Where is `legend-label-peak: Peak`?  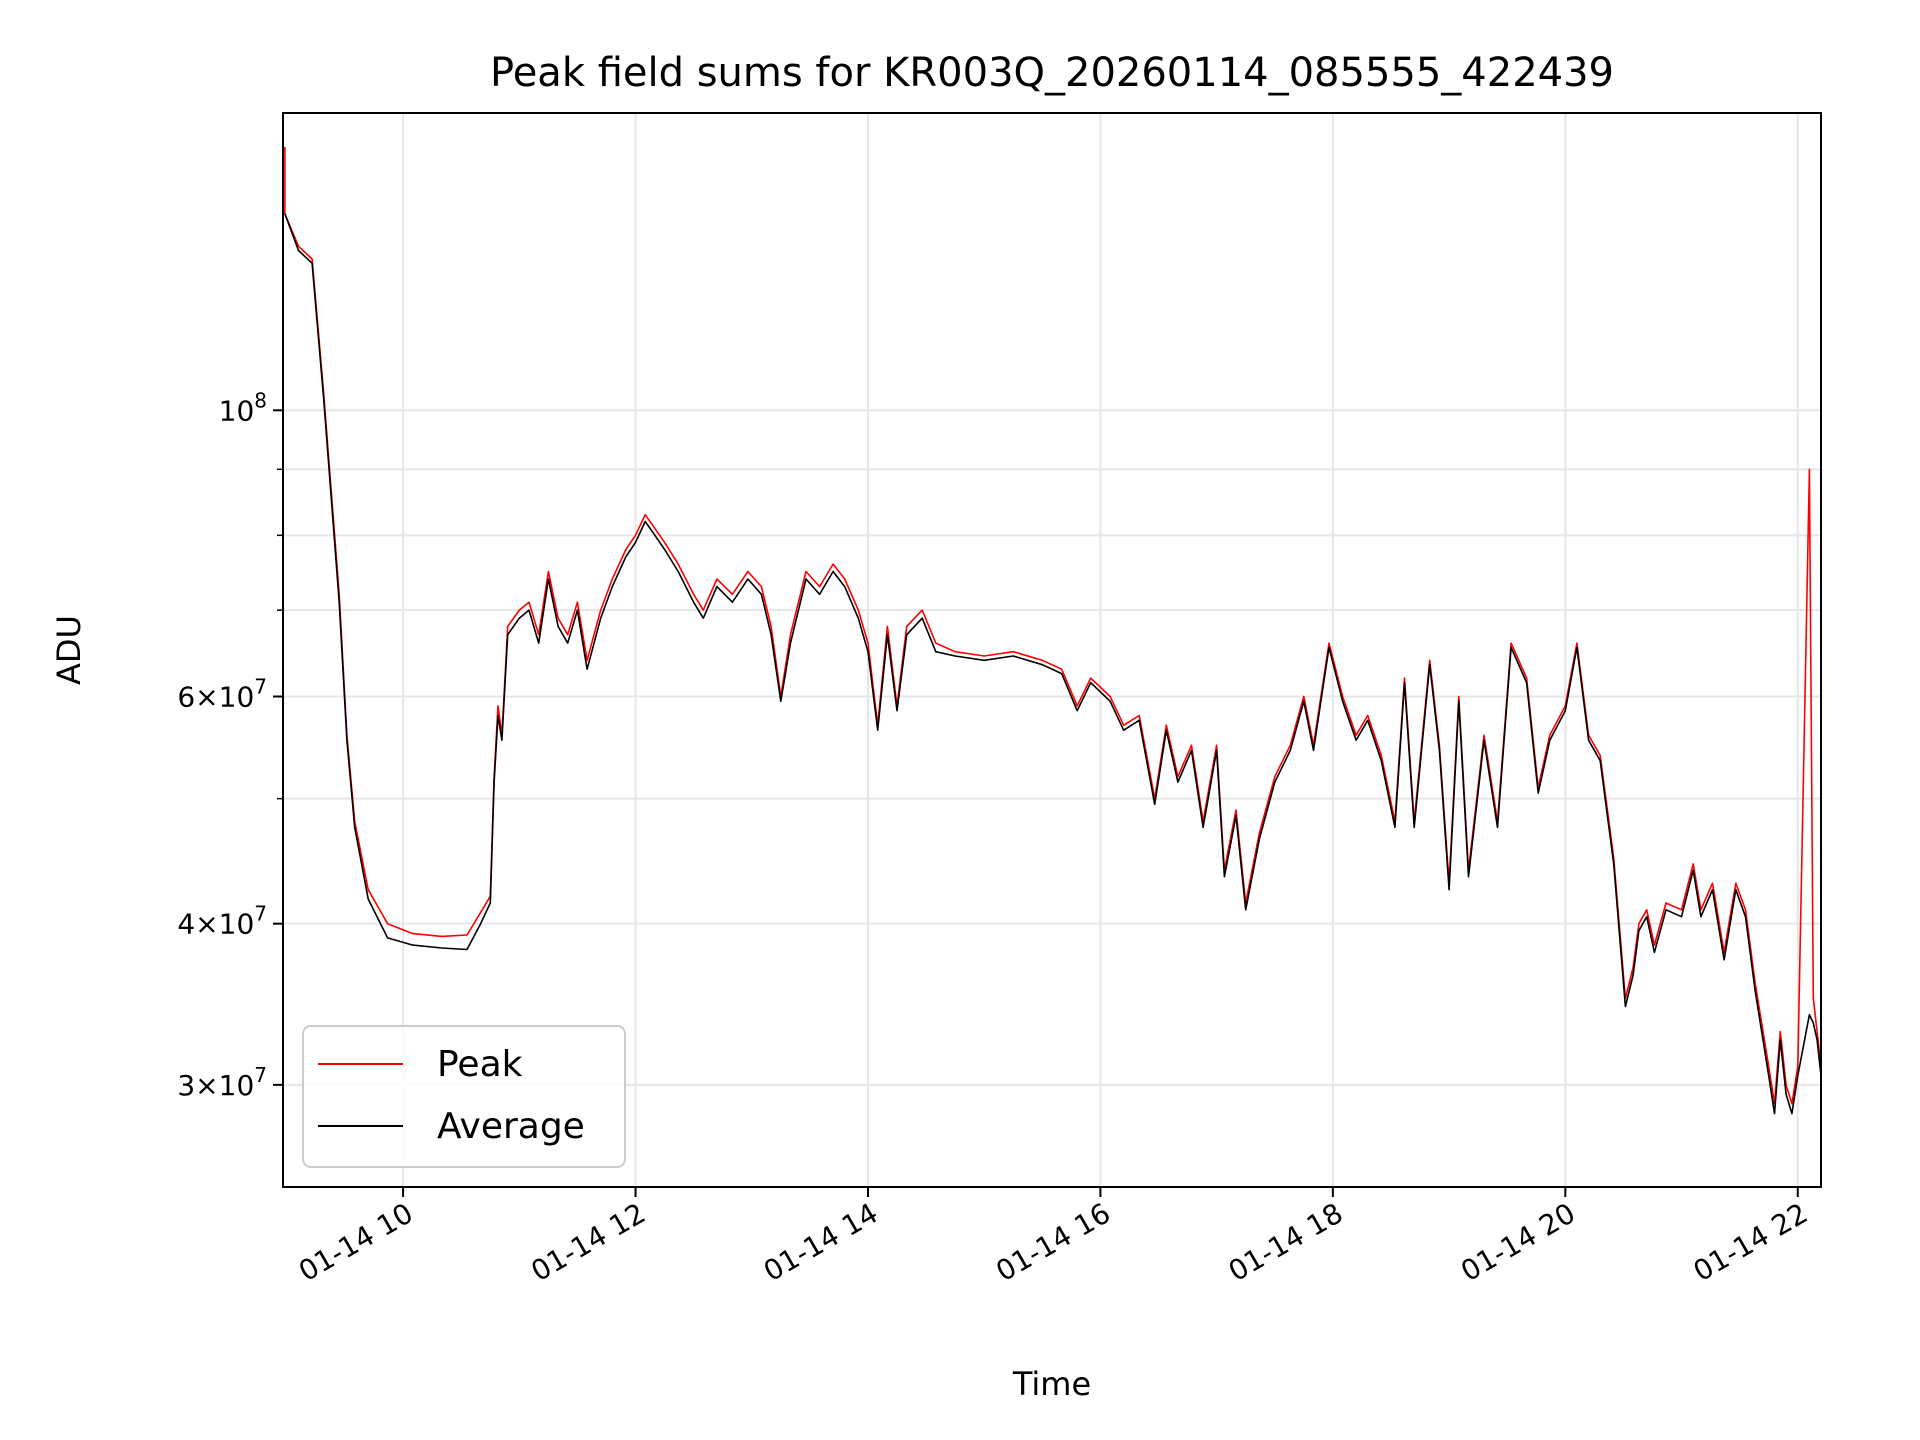 legend-label-peak: Peak is located at coordinates (480, 1064).